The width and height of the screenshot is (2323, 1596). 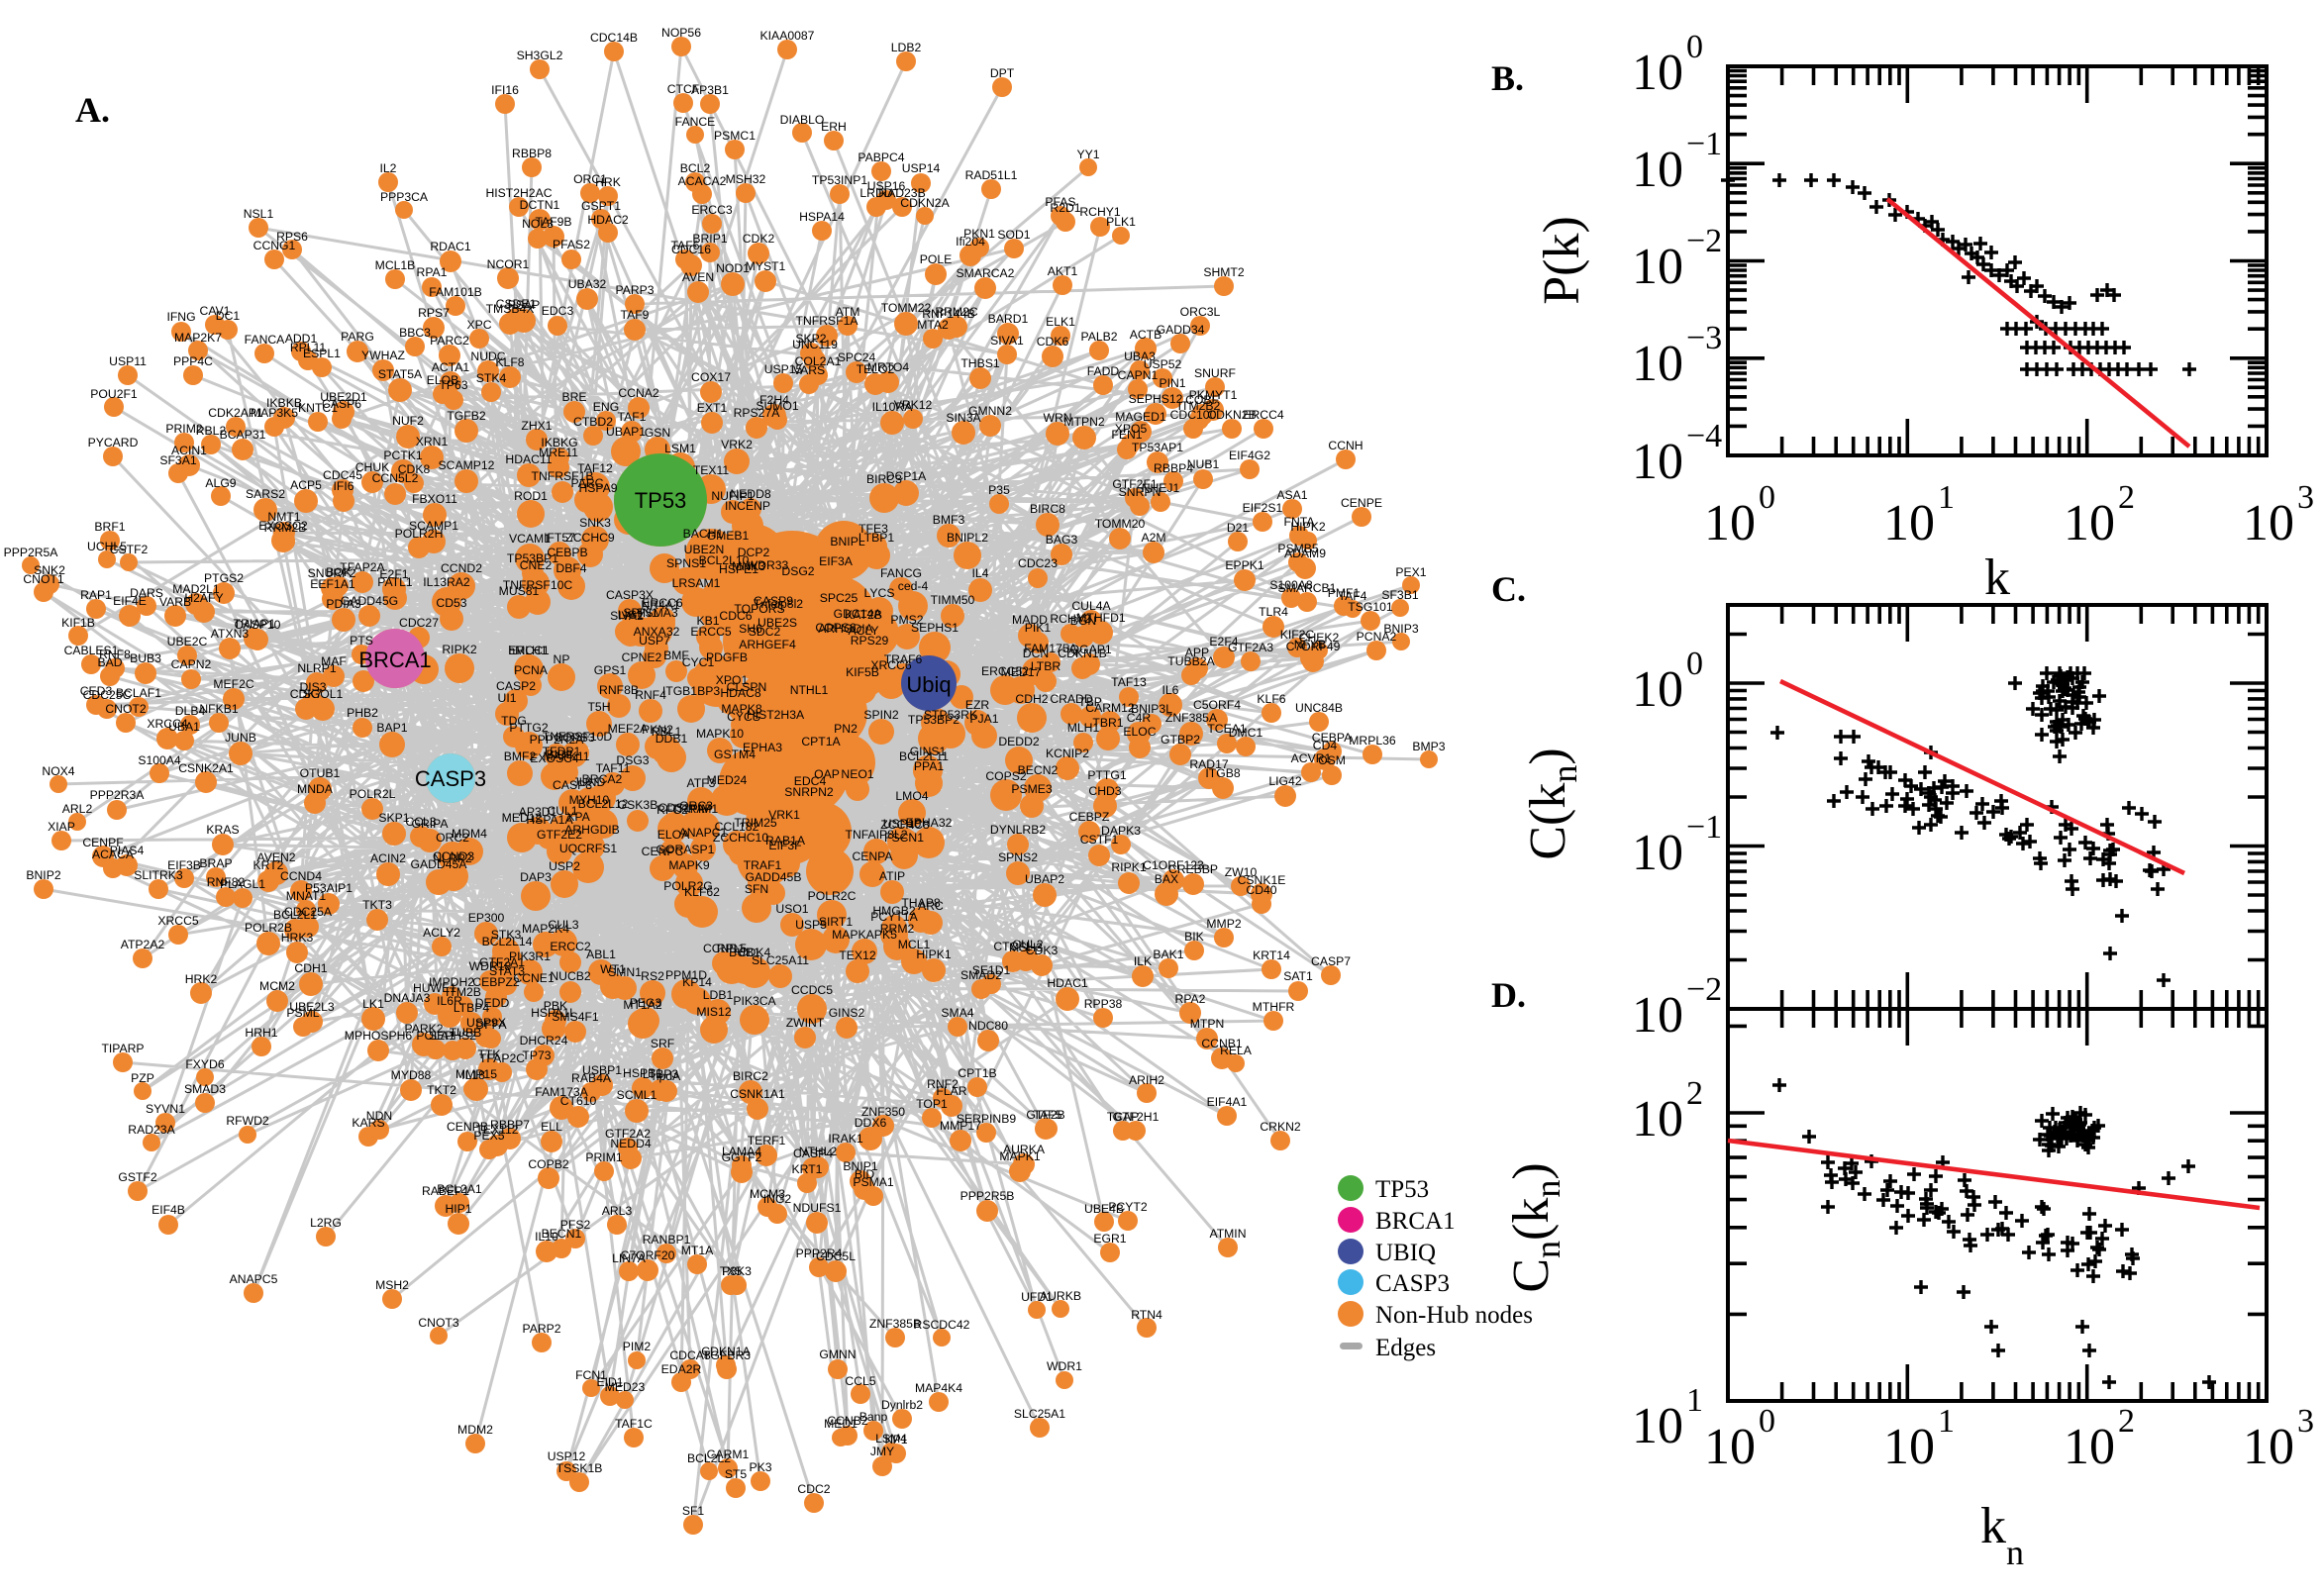 What do you see at coordinates (1163, 364) in the screenshot?
I see `svg-text: USP52` at bounding box center [1163, 364].